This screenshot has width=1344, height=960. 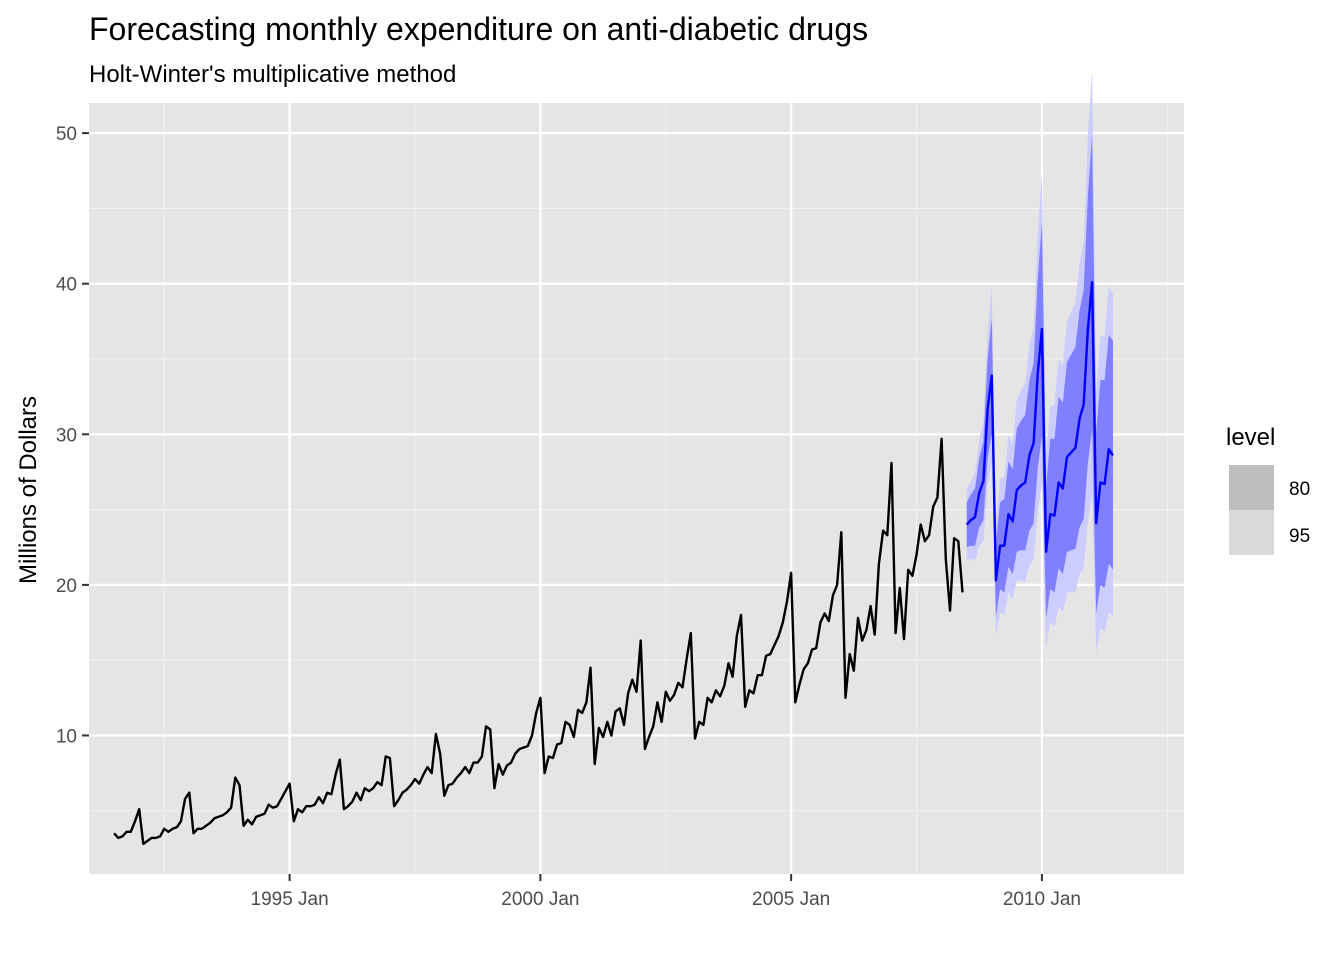 What do you see at coordinates (1042, 899) in the screenshot?
I see `x-tick-label: 2010 Jan` at bounding box center [1042, 899].